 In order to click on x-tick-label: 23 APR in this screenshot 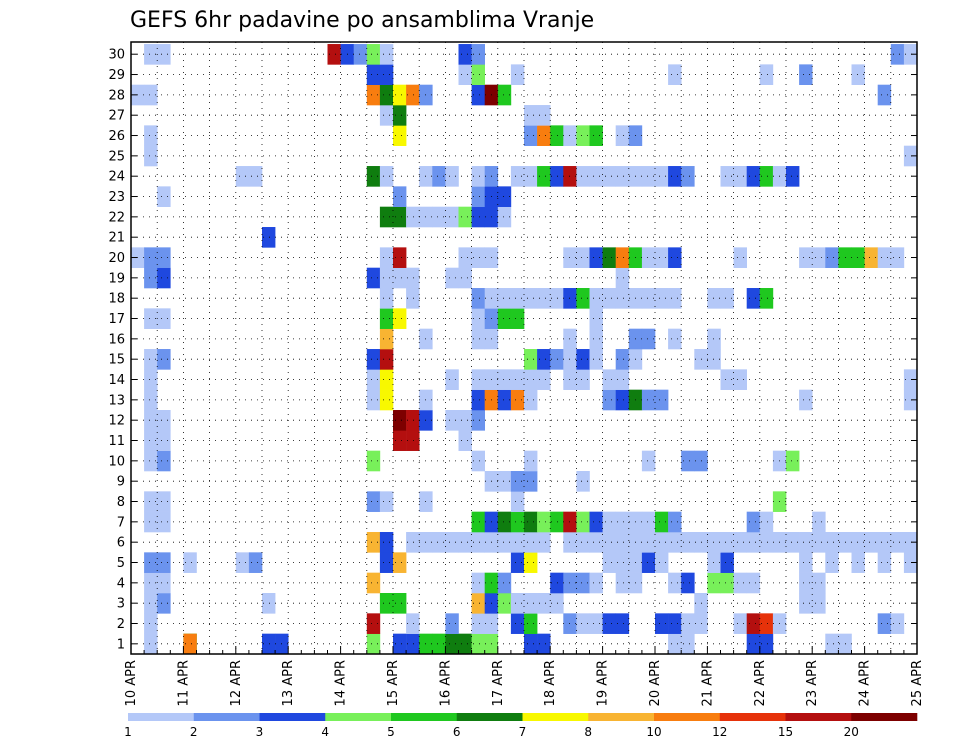, I will do `click(812, 683)`.